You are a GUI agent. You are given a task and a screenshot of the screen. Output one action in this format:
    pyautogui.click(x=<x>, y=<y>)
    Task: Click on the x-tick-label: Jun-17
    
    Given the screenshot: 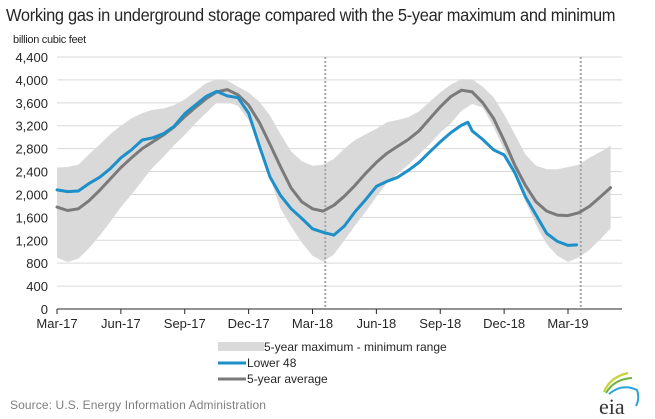 What is the action you would take?
    pyautogui.click(x=121, y=323)
    